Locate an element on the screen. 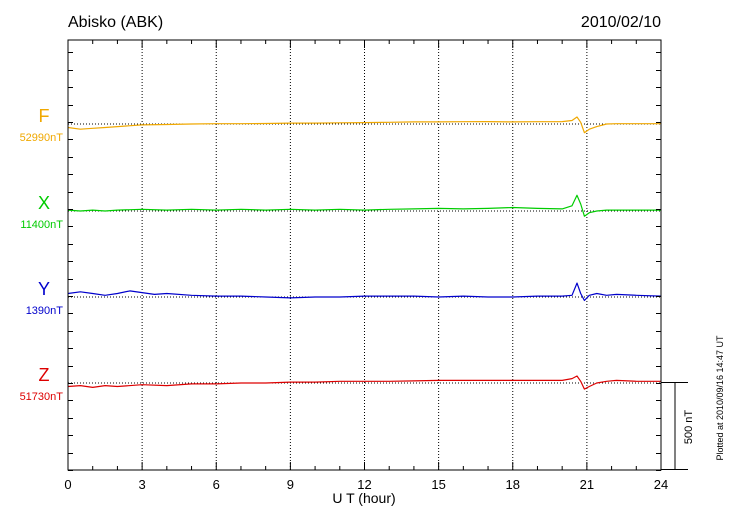 The width and height of the screenshot is (730, 520). series-name-x: X is located at coordinates (44, 203).